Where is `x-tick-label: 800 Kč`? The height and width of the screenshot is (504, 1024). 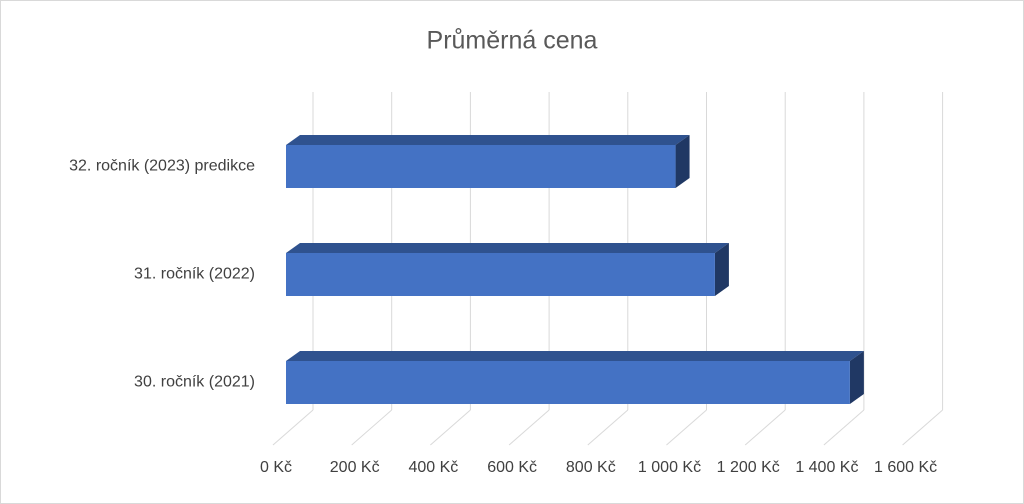 x-tick-label: 800 Kč is located at coordinates (591, 467).